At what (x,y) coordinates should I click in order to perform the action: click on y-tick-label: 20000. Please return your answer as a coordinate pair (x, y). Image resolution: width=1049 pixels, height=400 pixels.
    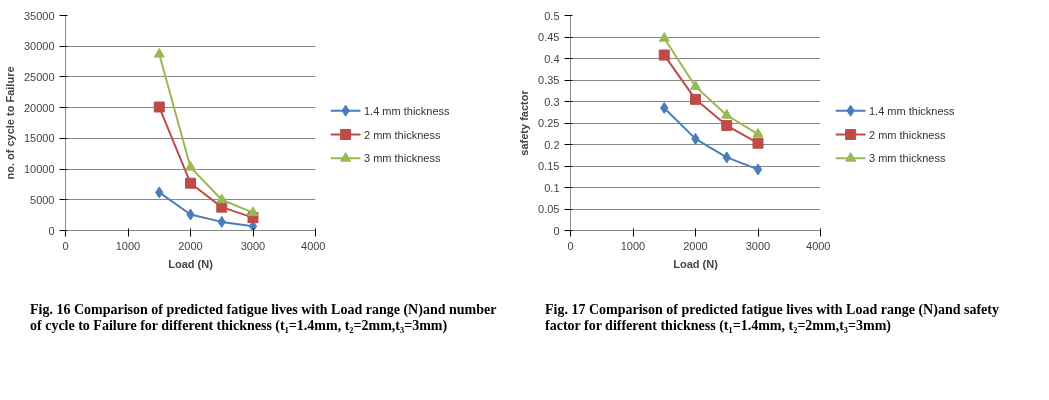
    Looking at the image, I should click on (39, 107).